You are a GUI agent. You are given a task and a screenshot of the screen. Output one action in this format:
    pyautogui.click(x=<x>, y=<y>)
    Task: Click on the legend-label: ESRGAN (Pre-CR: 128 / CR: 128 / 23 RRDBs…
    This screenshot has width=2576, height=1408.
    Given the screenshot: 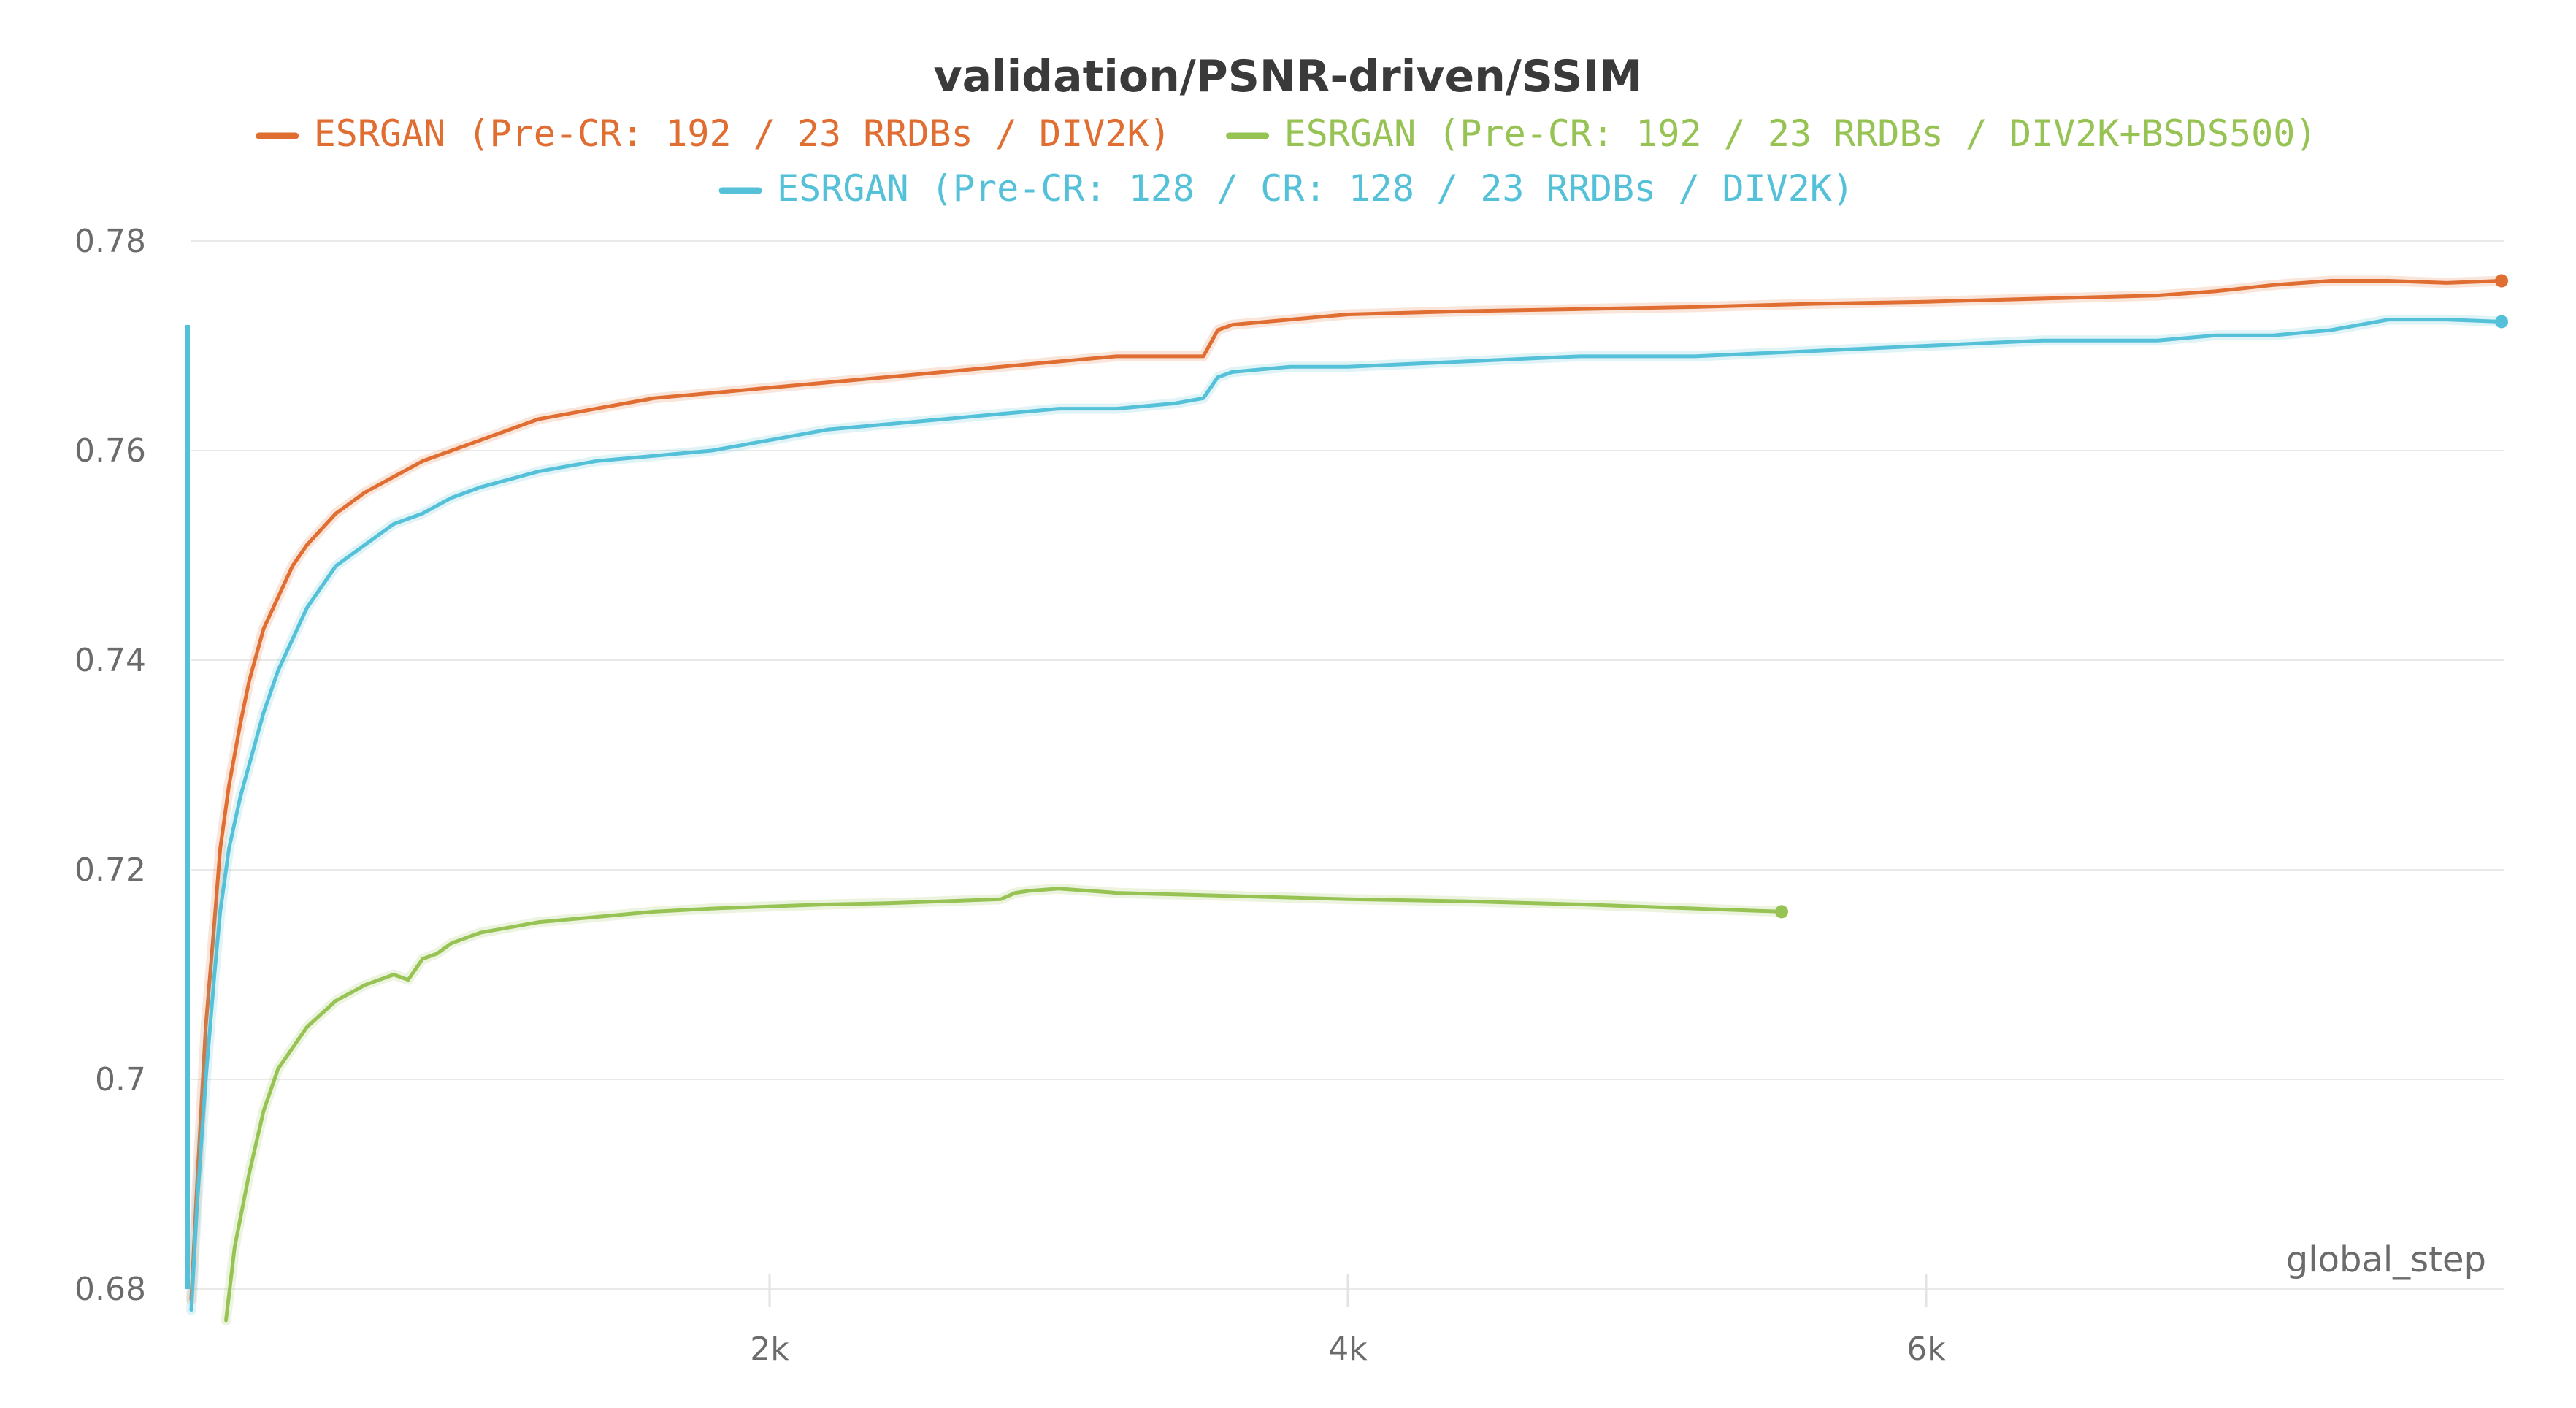 What is the action you would take?
    pyautogui.click(x=1315, y=189)
    